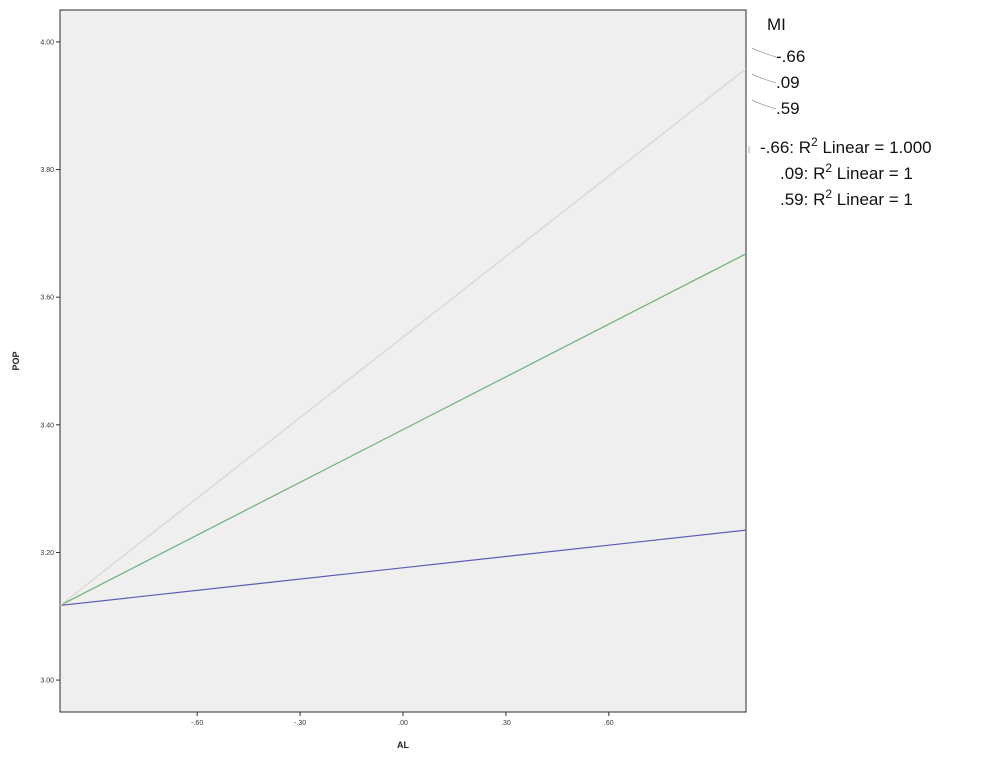 The height and width of the screenshot is (759, 987). Describe the element at coordinates (197, 723) in the screenshot. I see `x-tick-label: -.60` at that location.